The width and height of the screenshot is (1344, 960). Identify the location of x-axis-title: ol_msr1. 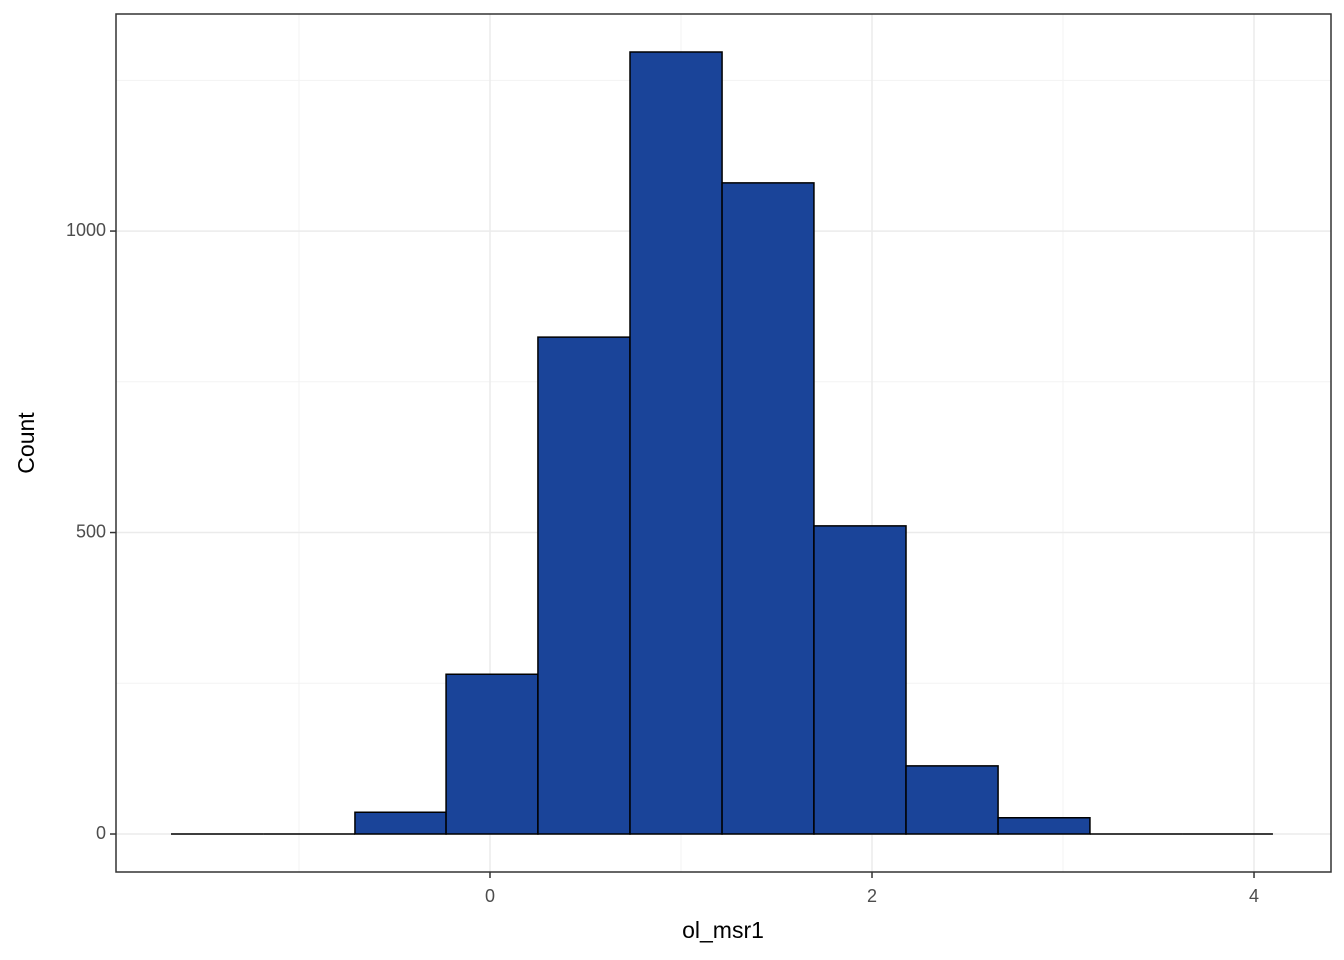
(723, 930).